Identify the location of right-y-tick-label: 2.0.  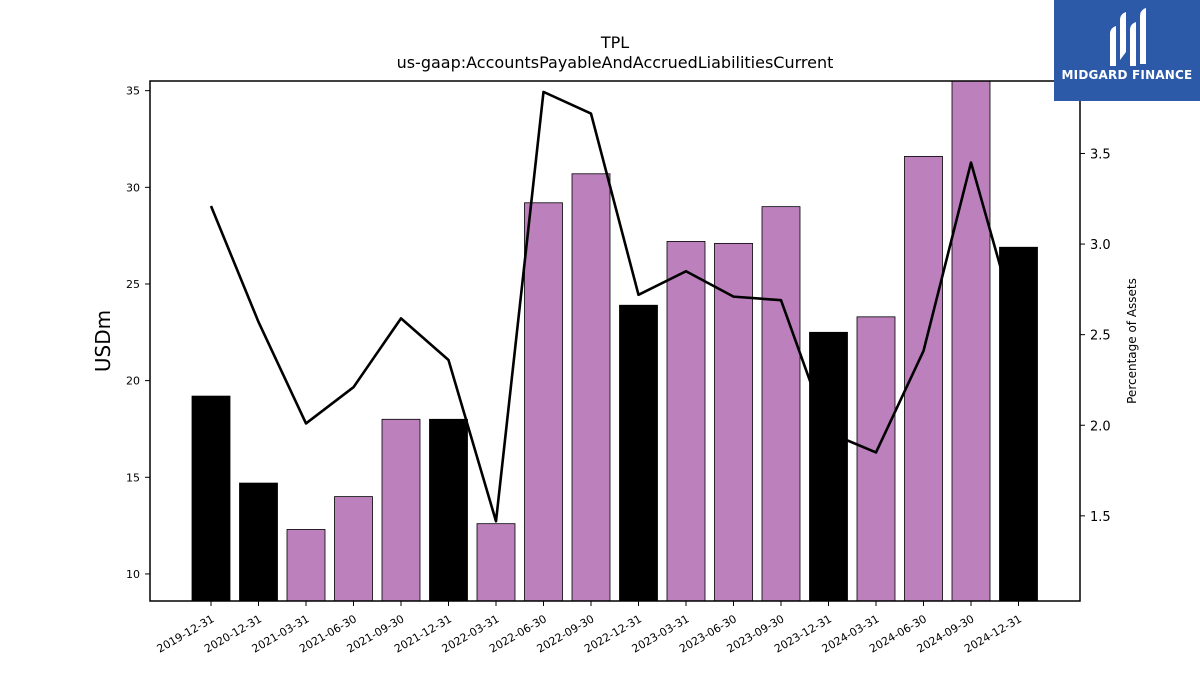
(1100, 426).